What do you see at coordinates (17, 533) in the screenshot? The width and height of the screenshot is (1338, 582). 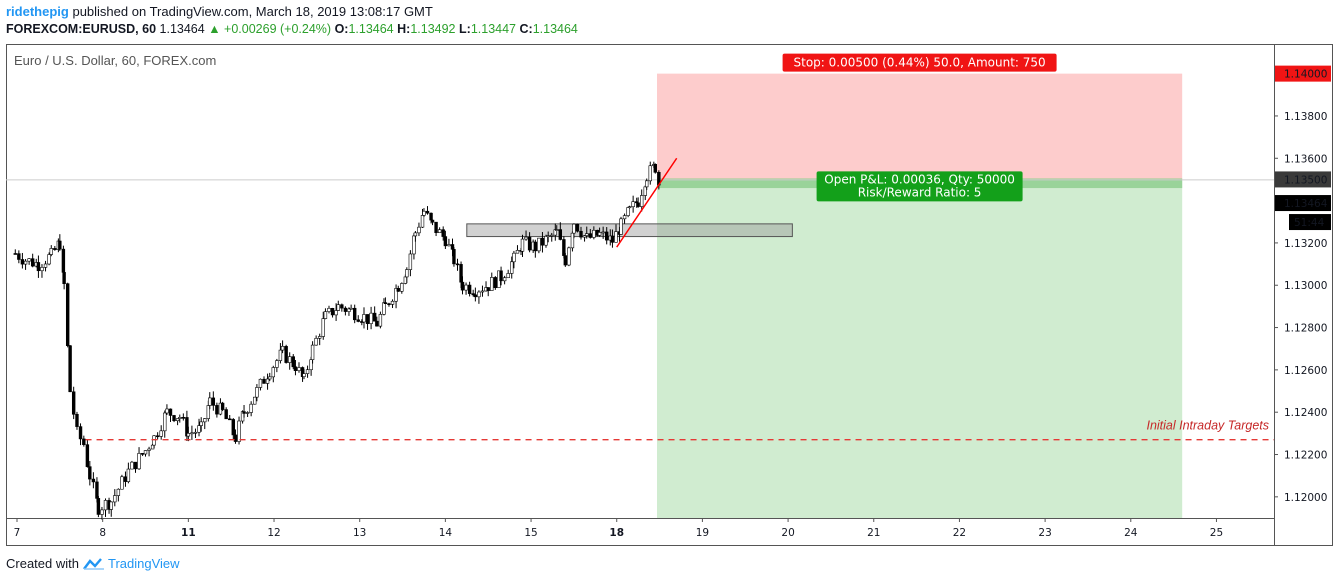 I see `x-tick-label: 7` at bounding box center [17, 533].